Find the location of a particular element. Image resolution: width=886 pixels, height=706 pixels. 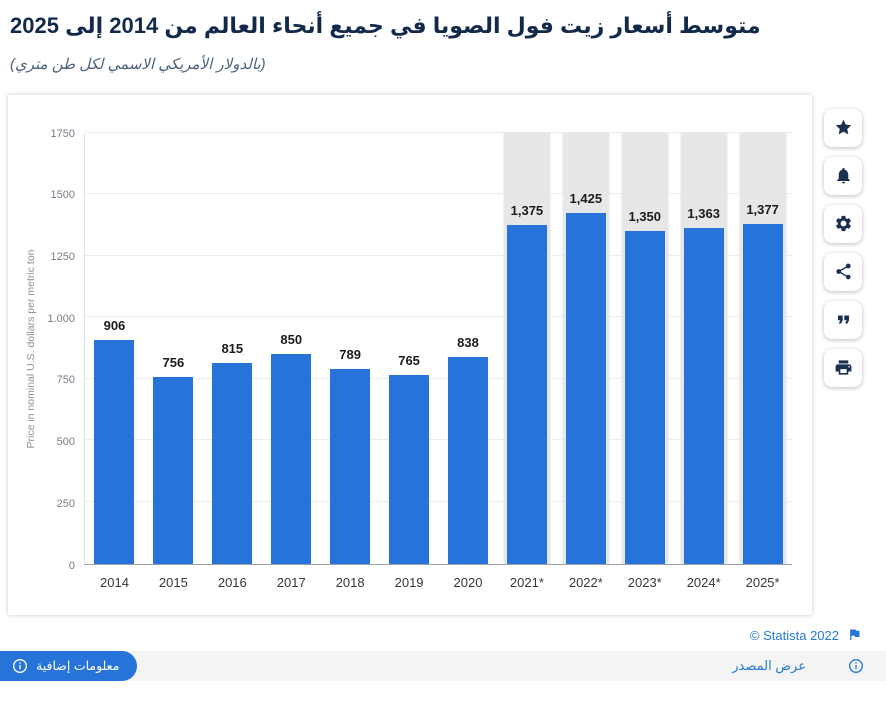

printer-icon is located at coordinates (843, 367).